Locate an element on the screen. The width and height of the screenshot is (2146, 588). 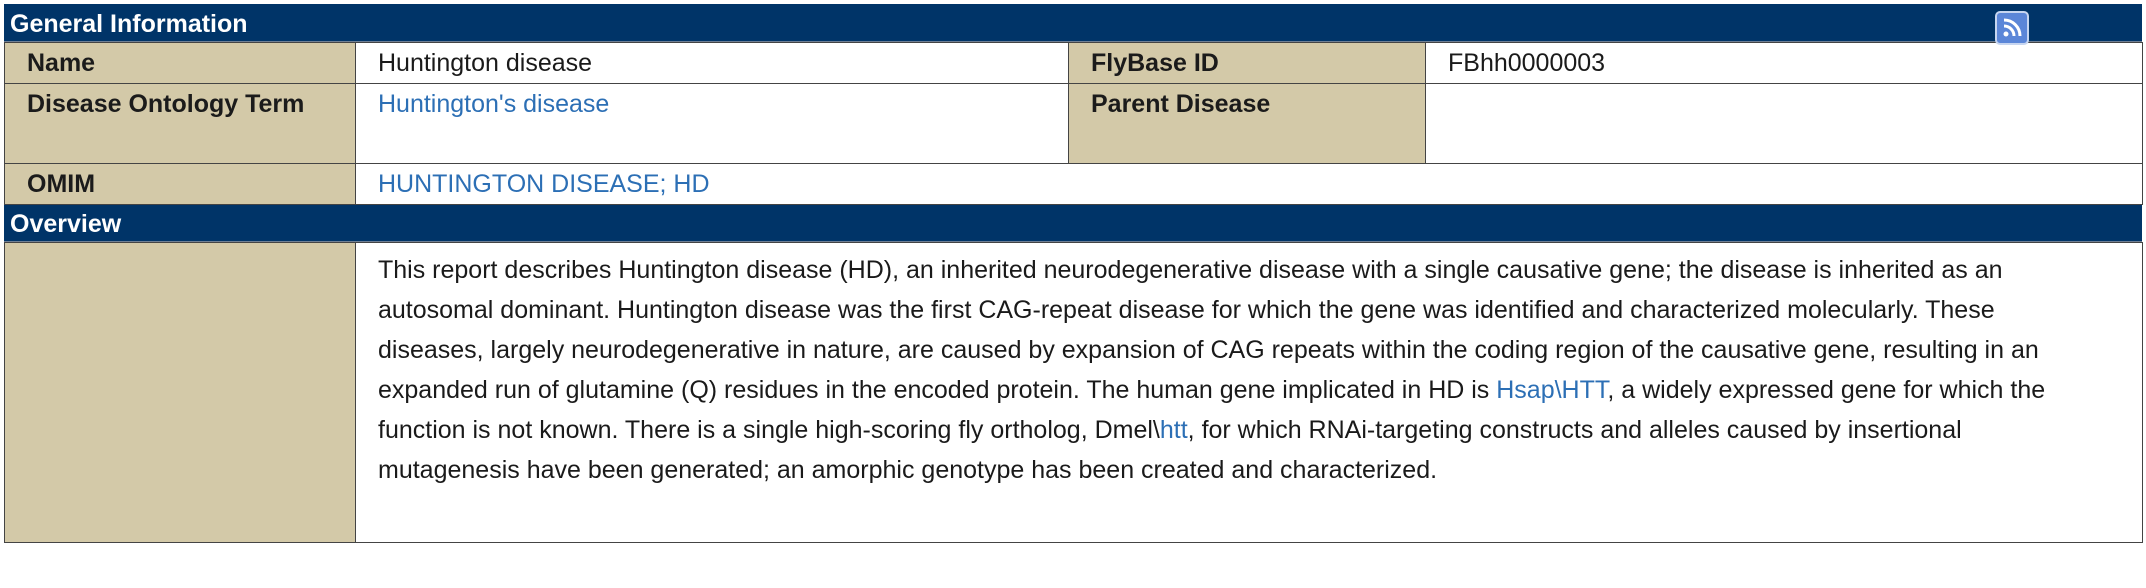
flybase-id-label: FlyBase ID is located at coordinates (1247, 63).